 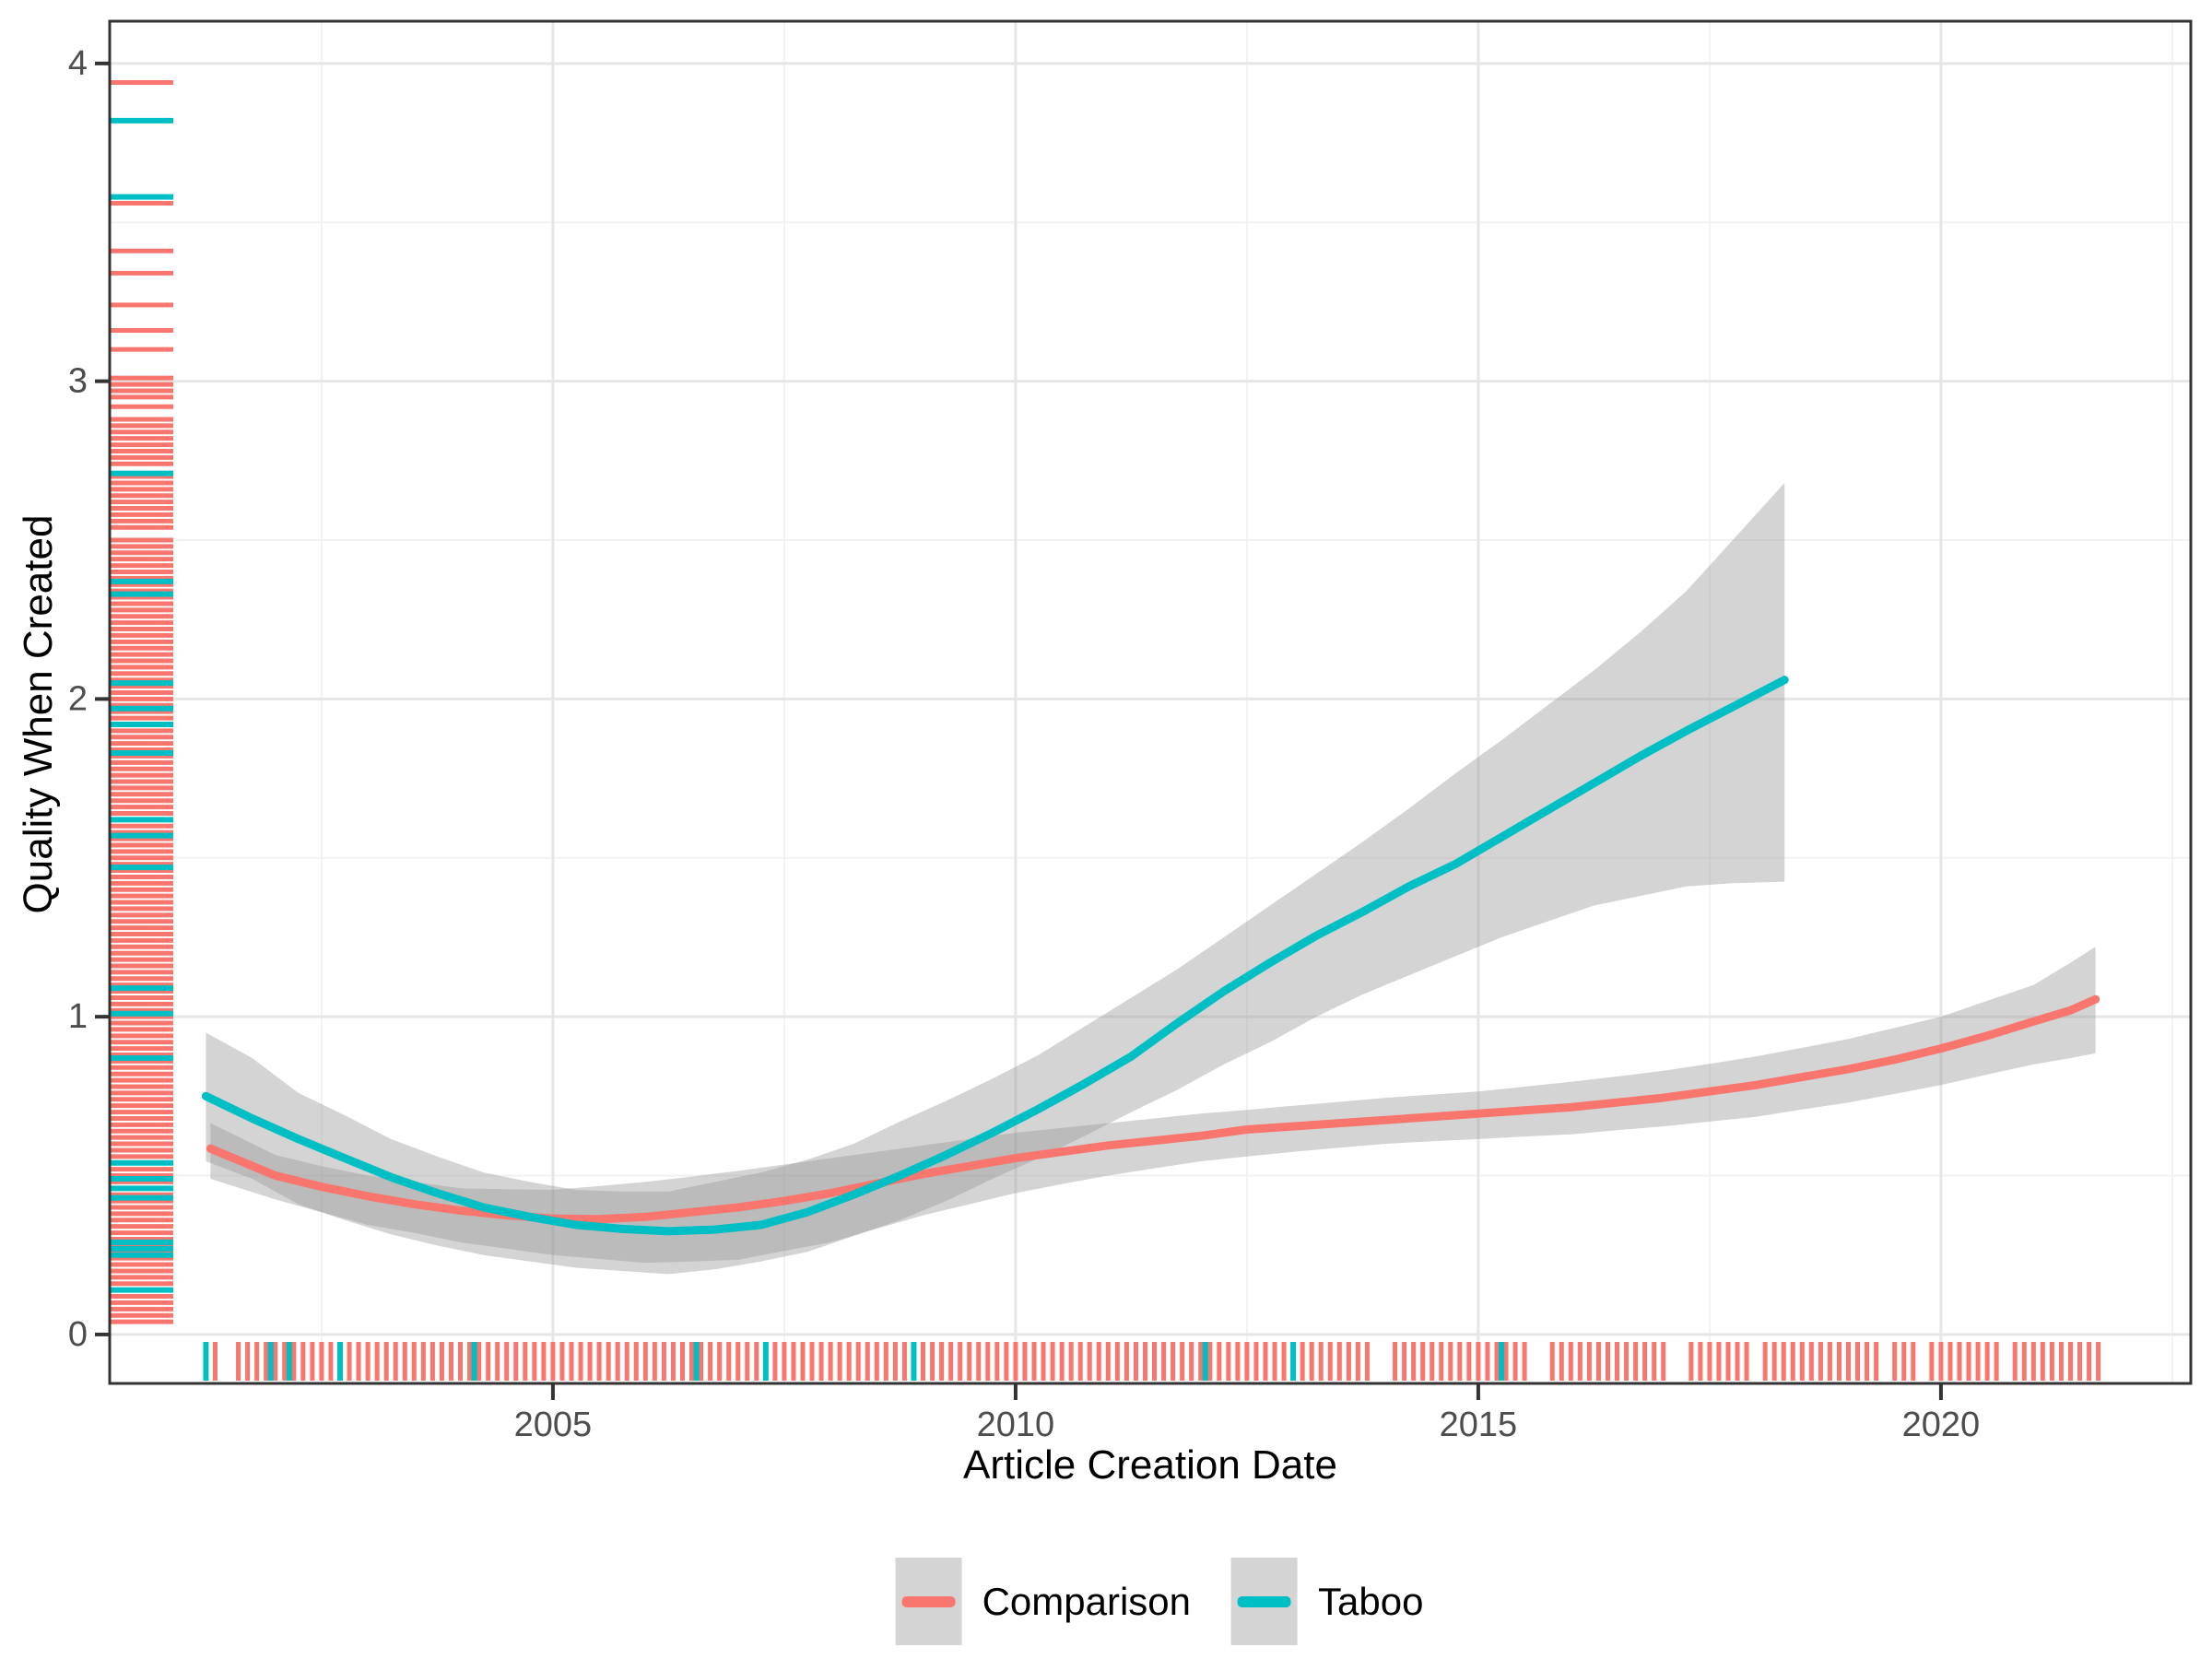 What do you see at coordinates (1371, 1601) in the screenshot?
I see `legend-label-taboo: Taboo` at bounding box center [1371, 1601].